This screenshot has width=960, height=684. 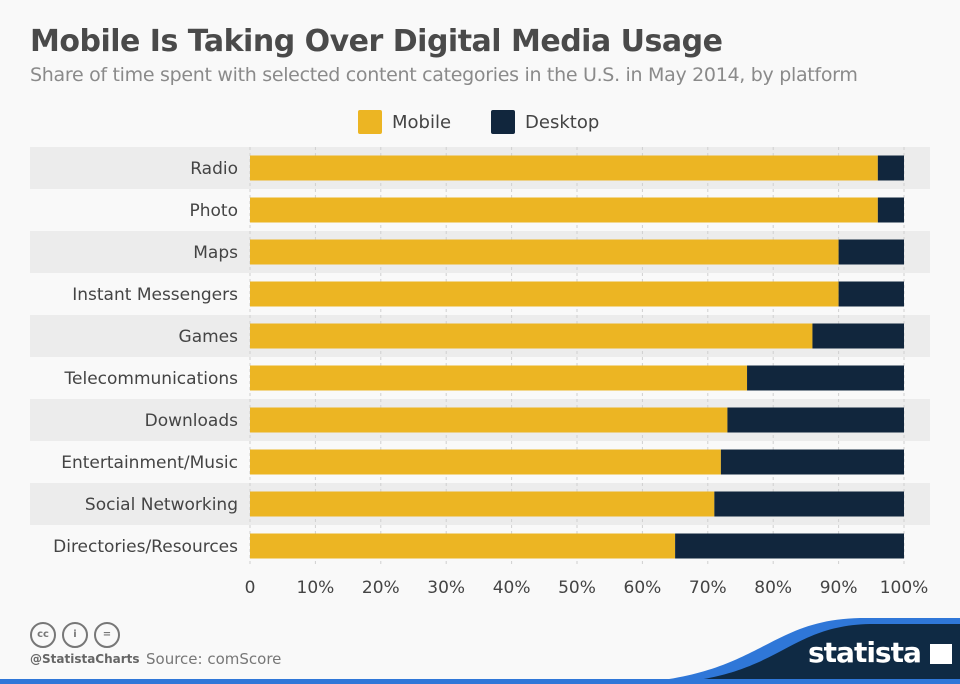 What do you see at coordinates (865, 652) in the screenshot?
I see `logo-text: statista` at bounding box center [865, 652].